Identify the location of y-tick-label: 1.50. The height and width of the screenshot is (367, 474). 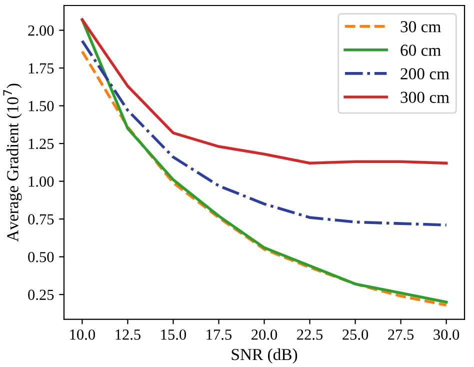
(41, 106).